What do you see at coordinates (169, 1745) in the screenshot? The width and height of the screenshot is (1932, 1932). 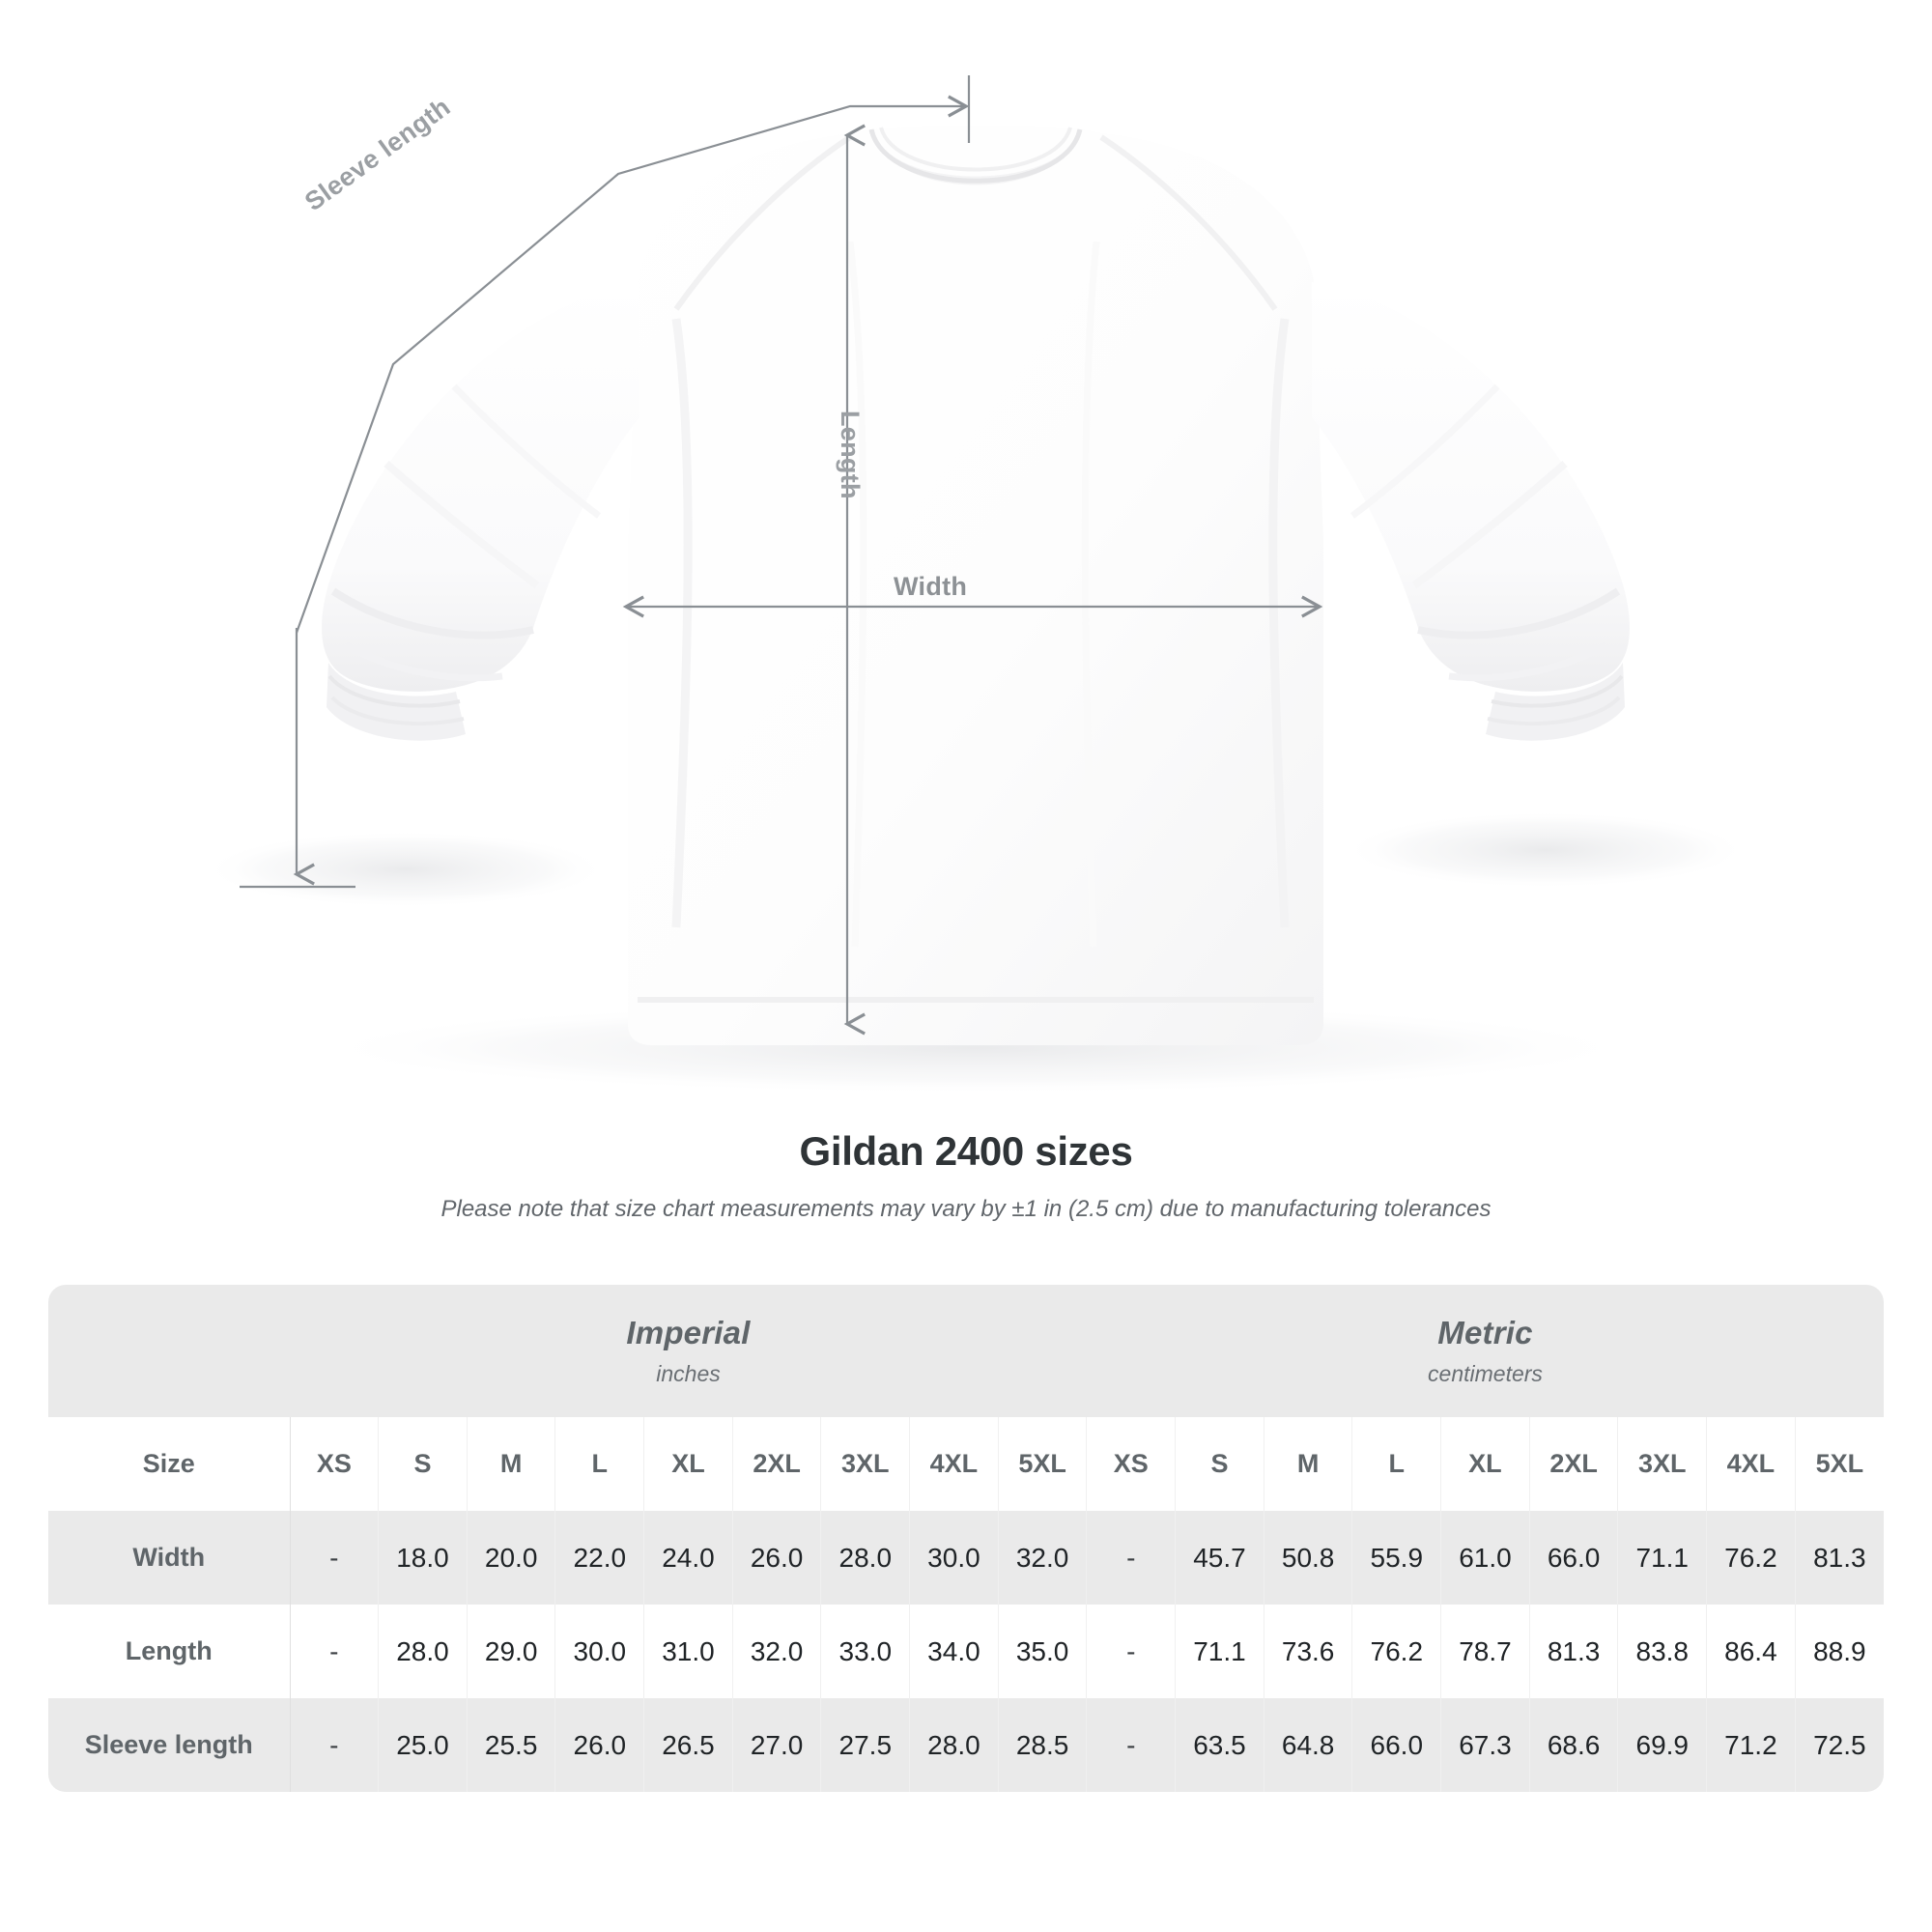 I see `row-label-sleeve-length: Sleeve length` at bounding box center [169, 1745].